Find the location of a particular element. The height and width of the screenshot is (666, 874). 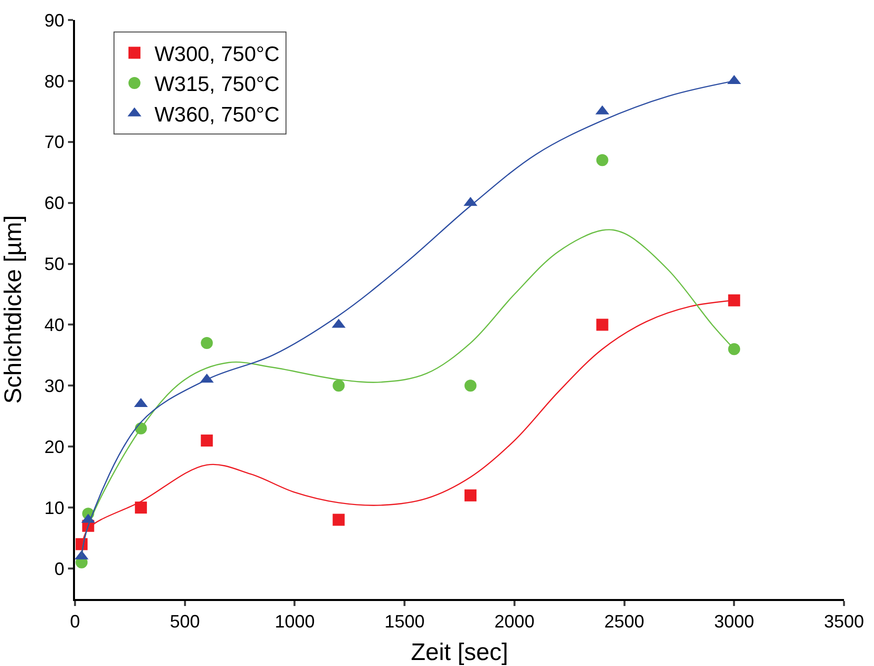

legend-label: W315, 750°C is located at coordinates (217, 84).